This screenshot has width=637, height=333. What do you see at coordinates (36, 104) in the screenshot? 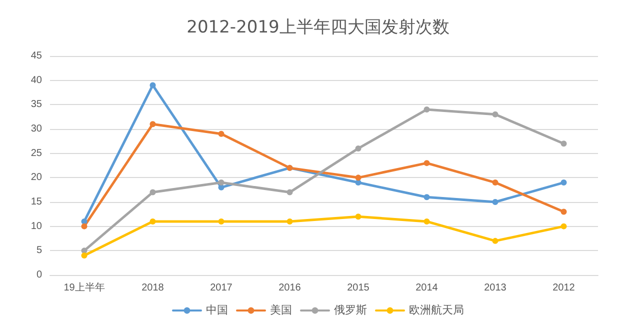
I see `y-tick-label: 35` at bounding box center [36, 104].